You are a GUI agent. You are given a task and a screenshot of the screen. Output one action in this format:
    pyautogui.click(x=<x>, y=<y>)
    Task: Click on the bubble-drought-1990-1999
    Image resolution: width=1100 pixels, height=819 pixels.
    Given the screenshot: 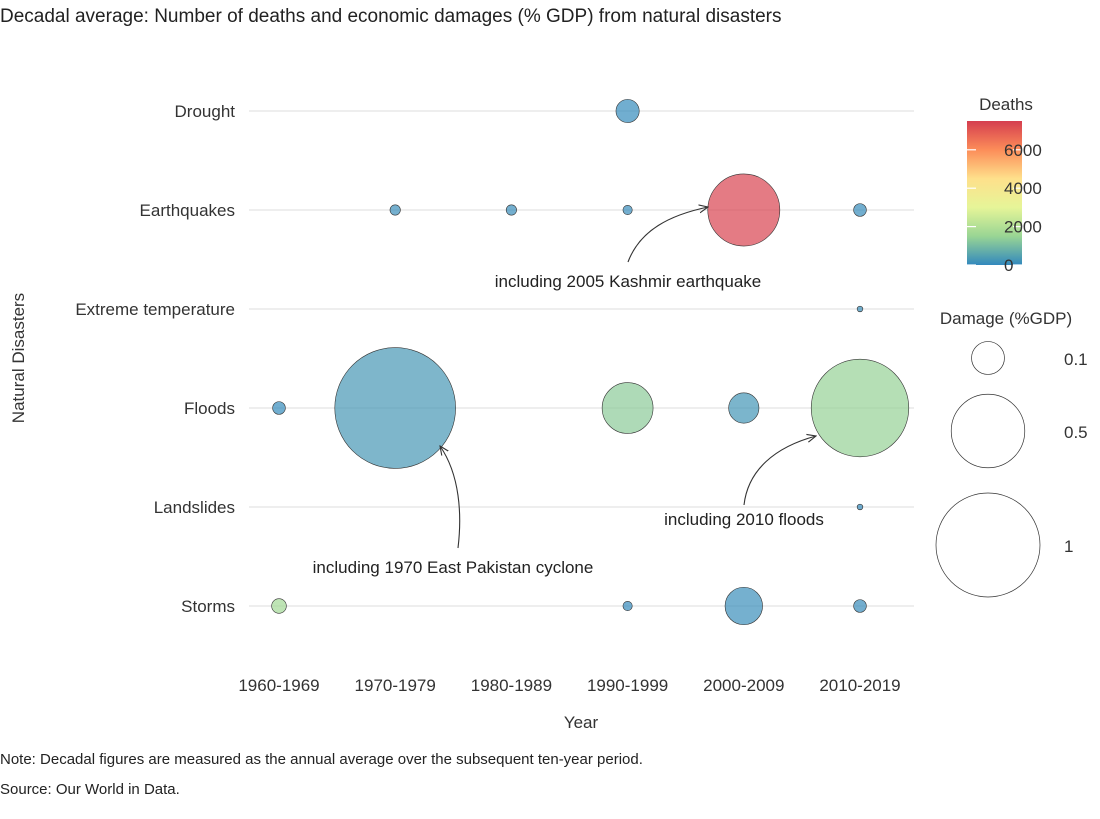 What is the action you would take?
    pyautogui.click(x=627, y=111)
    